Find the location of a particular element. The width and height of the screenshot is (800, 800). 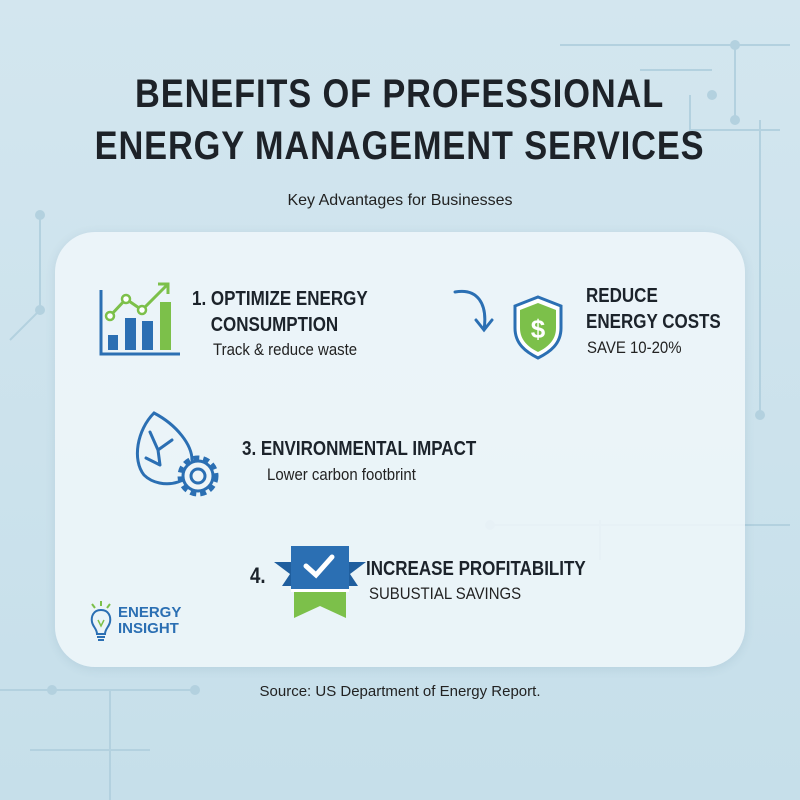

curved-arrow-icon is located at coordinates (473, 311).